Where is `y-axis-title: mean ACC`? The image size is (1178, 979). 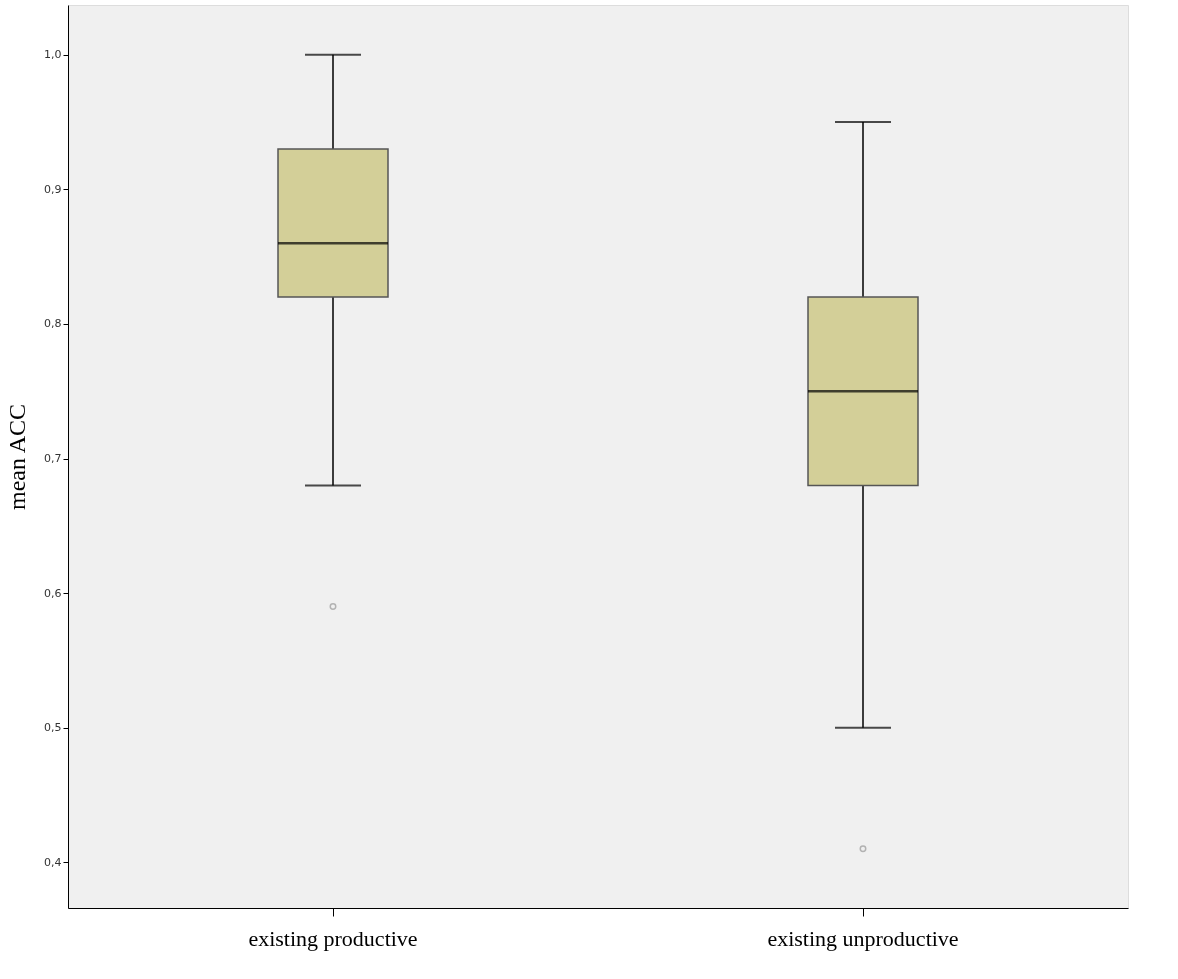
y-axis-title: mean ACC is located at coordinates (17, 457).